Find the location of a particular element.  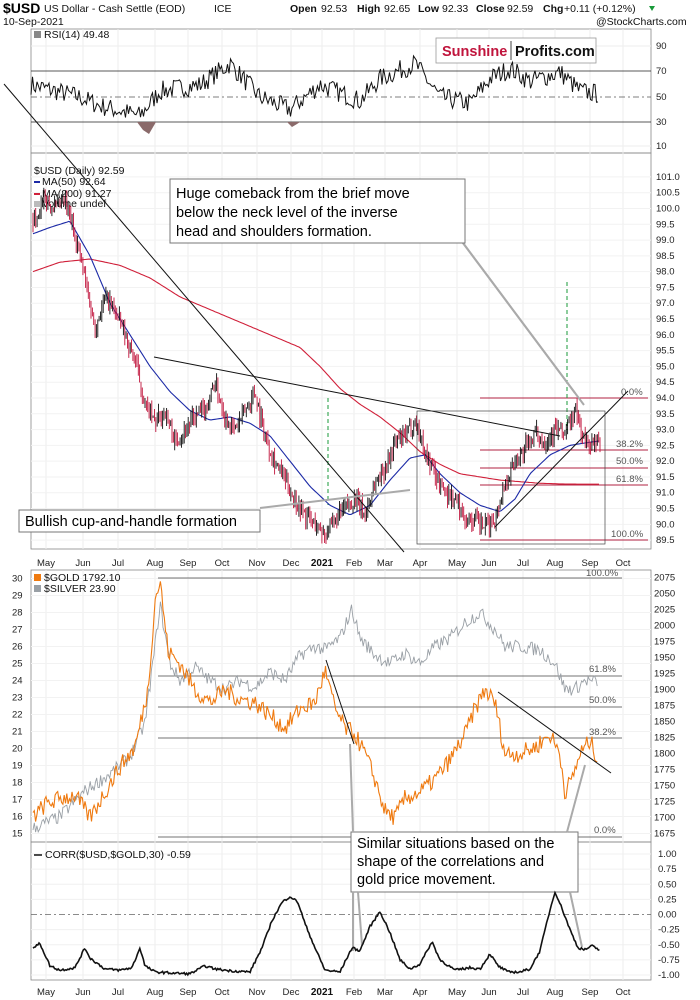

date-label: 10-Sep-2021 is located at coordinates (33, 22).